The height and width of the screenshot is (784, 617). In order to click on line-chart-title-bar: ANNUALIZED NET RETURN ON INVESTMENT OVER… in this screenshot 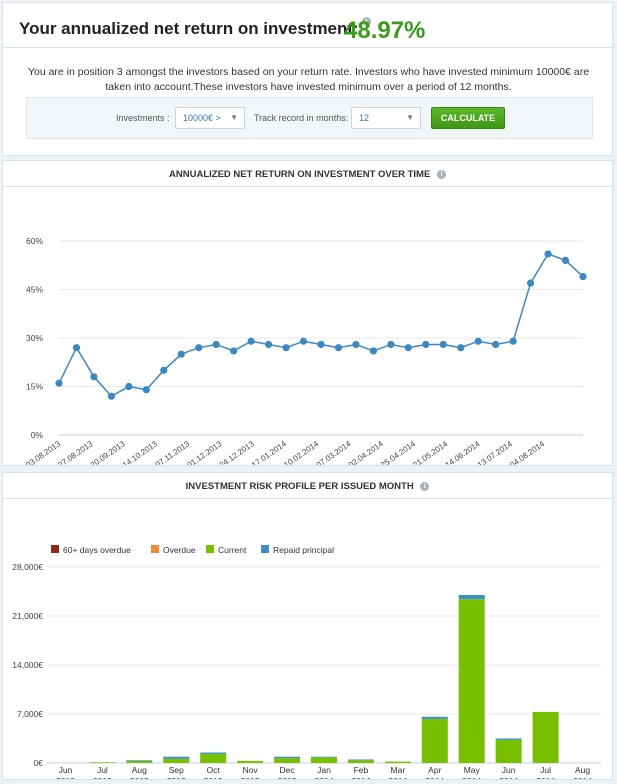, I will do `click(307, 174)`.